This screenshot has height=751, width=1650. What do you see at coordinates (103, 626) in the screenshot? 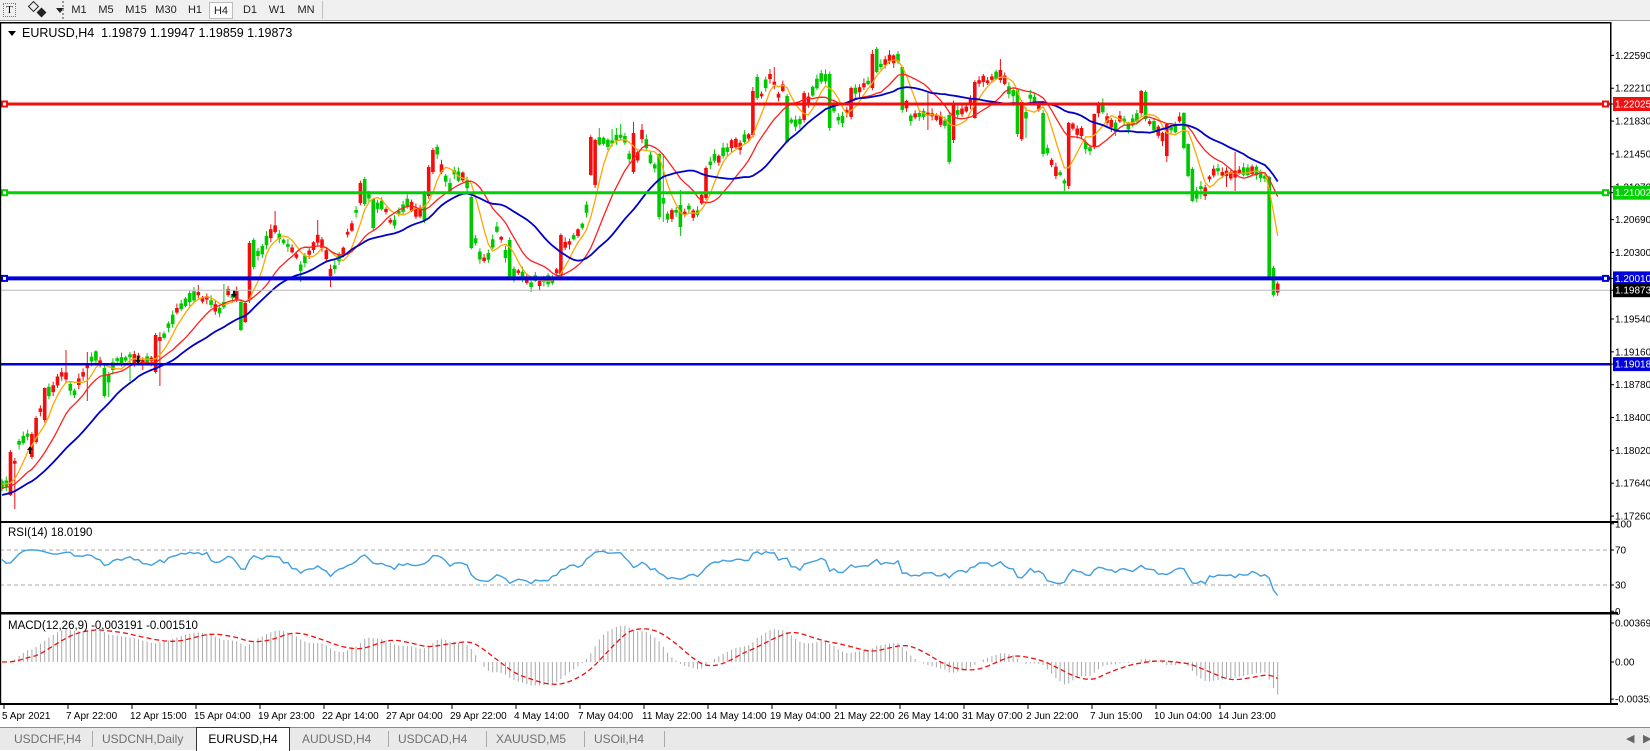
I see `svg-text:MACD(12,26,9) -0.003191 -0.001: MACD(12,26,9) -0.003191 -0.001510` at bounding box center [103, 626].